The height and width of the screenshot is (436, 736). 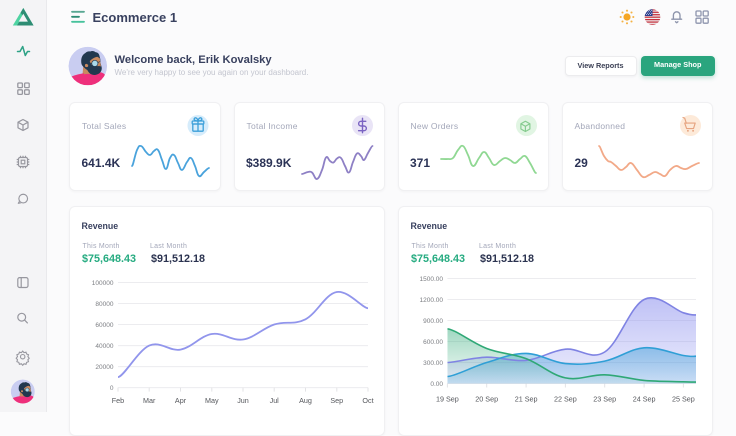 I want to click on svg-text: Feb, so click(x=118, y=400).